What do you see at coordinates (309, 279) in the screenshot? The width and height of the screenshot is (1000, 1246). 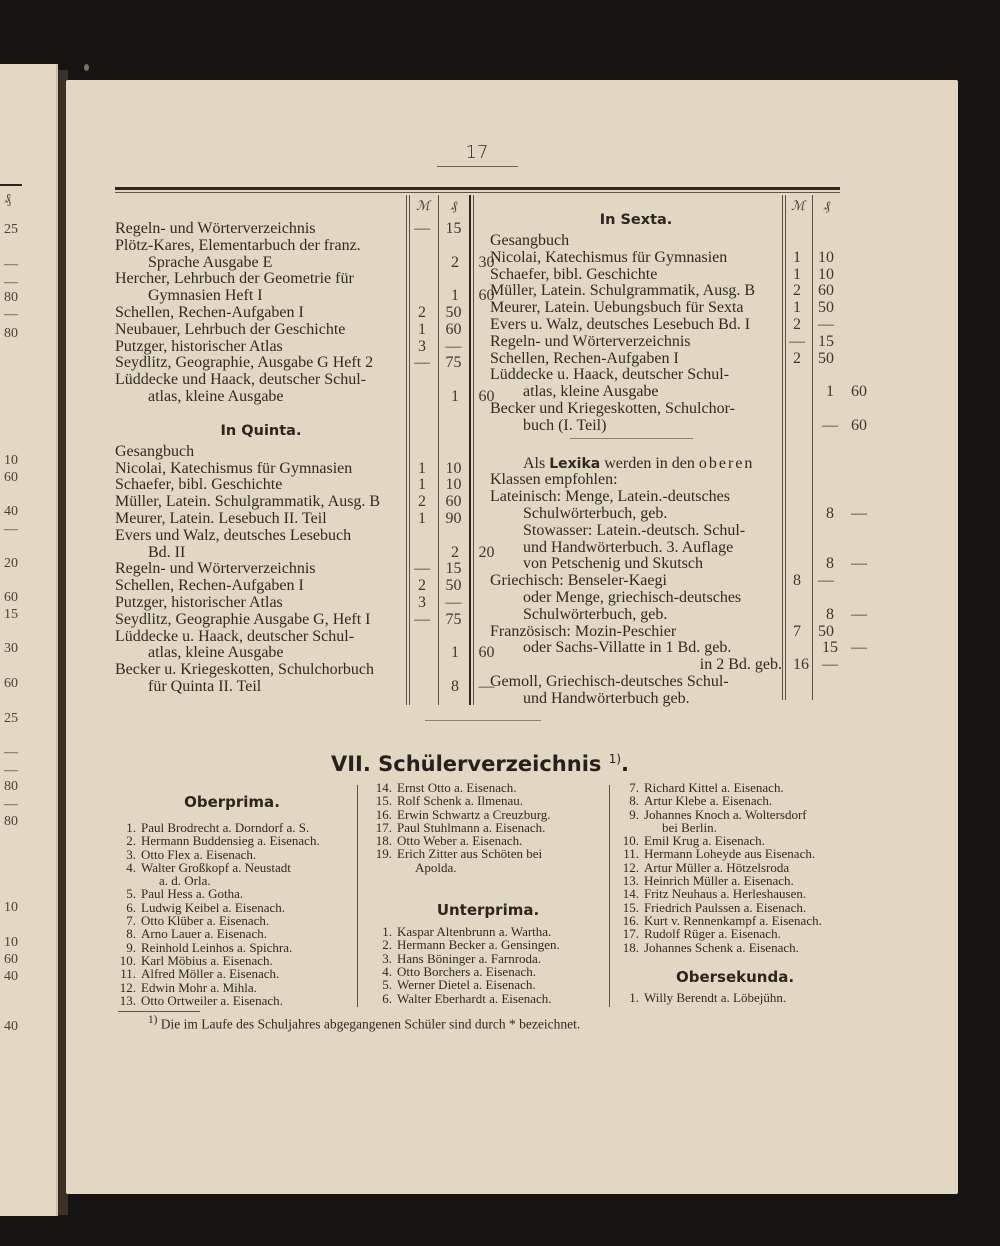 I see `book-row: Hercher, Lehrbuch der Geometrie für` at bounding box center [309, 279].